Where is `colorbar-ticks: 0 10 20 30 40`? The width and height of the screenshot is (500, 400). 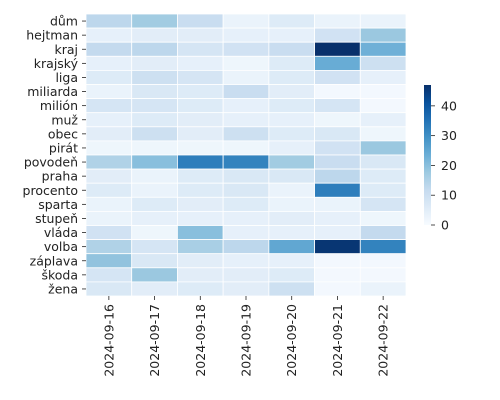
colorbar-ticks: 0 10 20 30 40 is located at coordinates (444, 165).